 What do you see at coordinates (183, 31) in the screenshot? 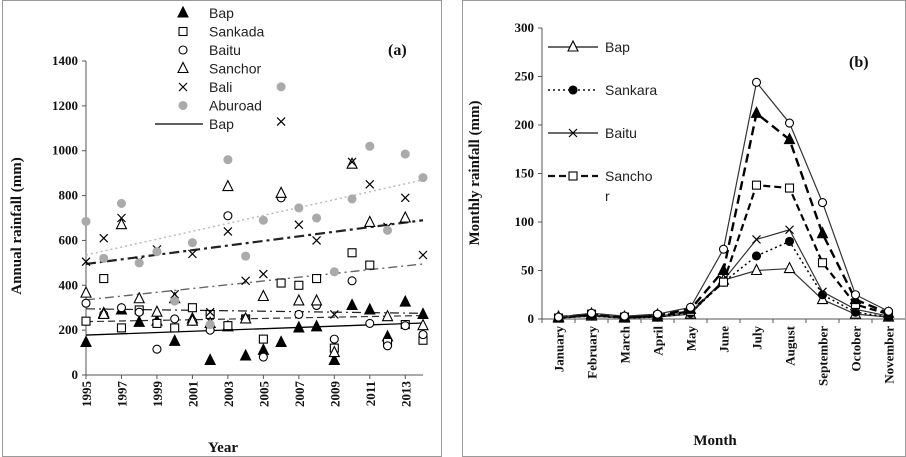
I see `legend-marker-sankada` at bounding box center [183, 31].